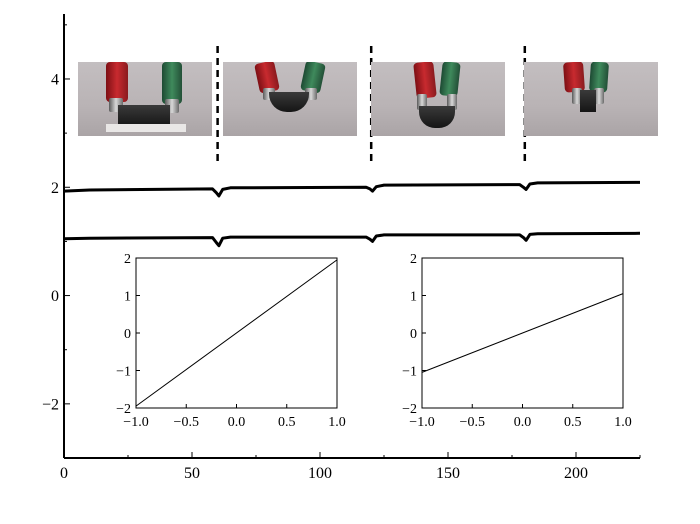 The width and height of the screenshot is (700, 524). What do you see at coordinates (64, 473) in the screenshot?
I see `x-tick-label: 0` at bounding box center [64, 473].